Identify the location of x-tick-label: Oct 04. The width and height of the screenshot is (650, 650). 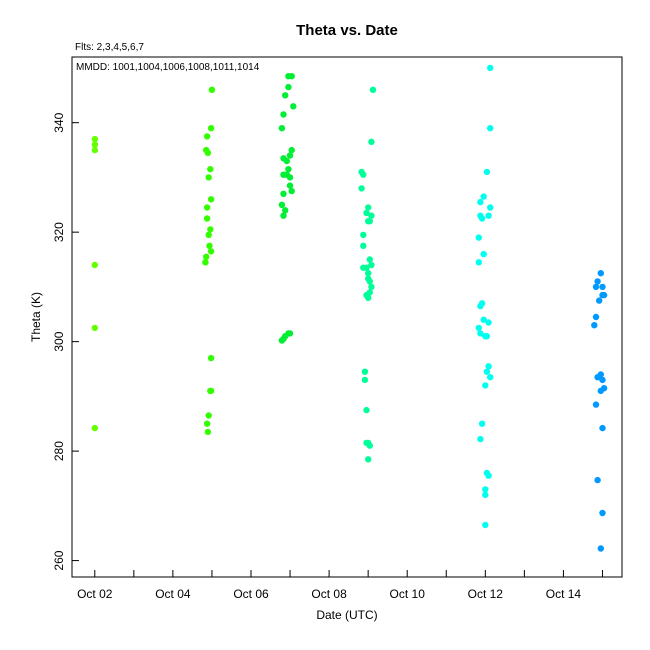
(173, 594).